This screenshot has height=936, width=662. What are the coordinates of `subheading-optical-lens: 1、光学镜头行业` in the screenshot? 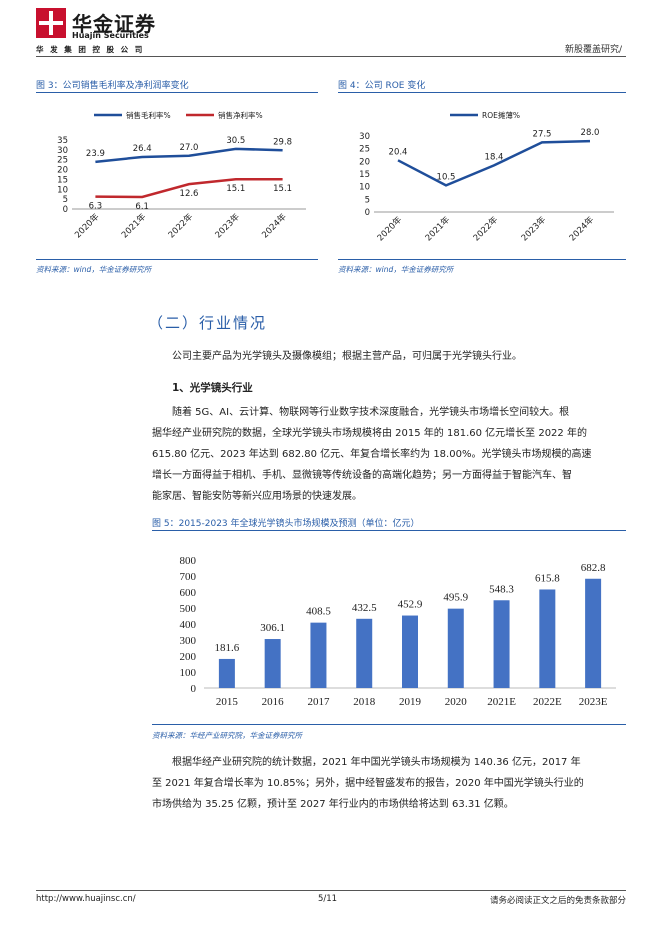 It's located at (212, 388).